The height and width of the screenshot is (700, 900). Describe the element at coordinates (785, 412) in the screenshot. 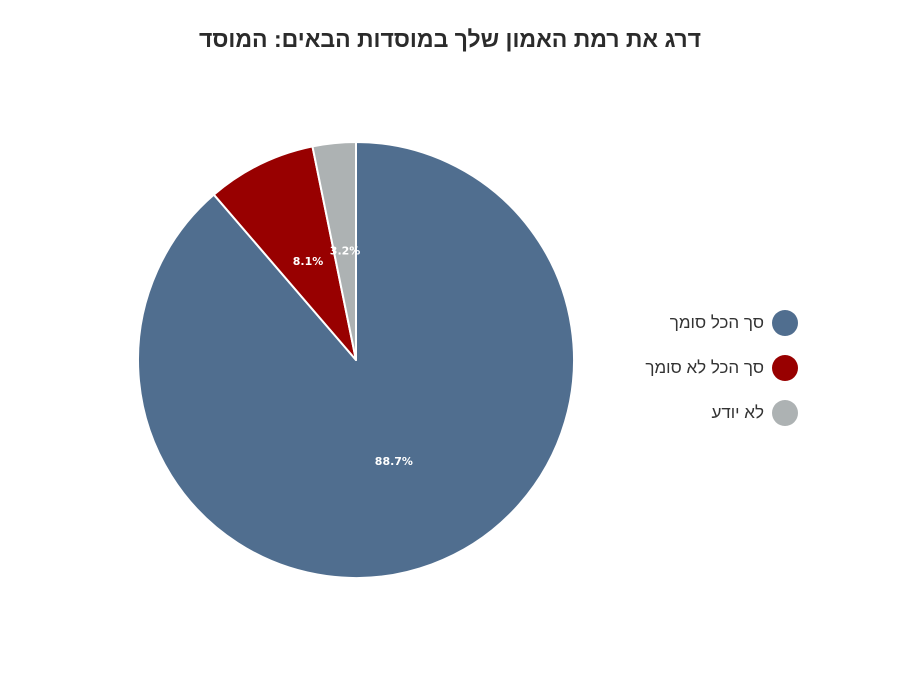

I see `legend-swatch-dont-know` at that location.